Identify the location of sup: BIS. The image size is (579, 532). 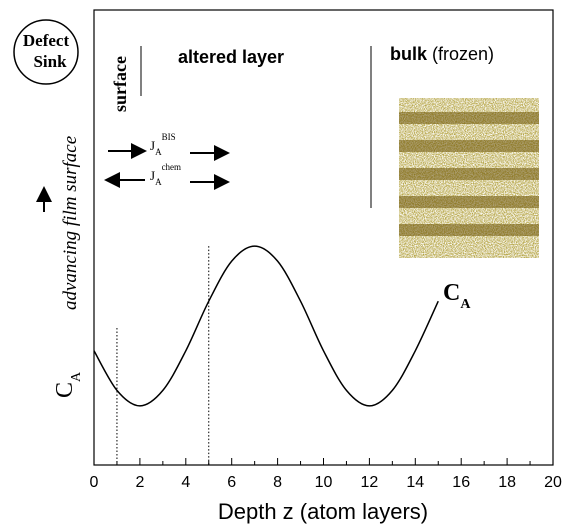
(169, 137).